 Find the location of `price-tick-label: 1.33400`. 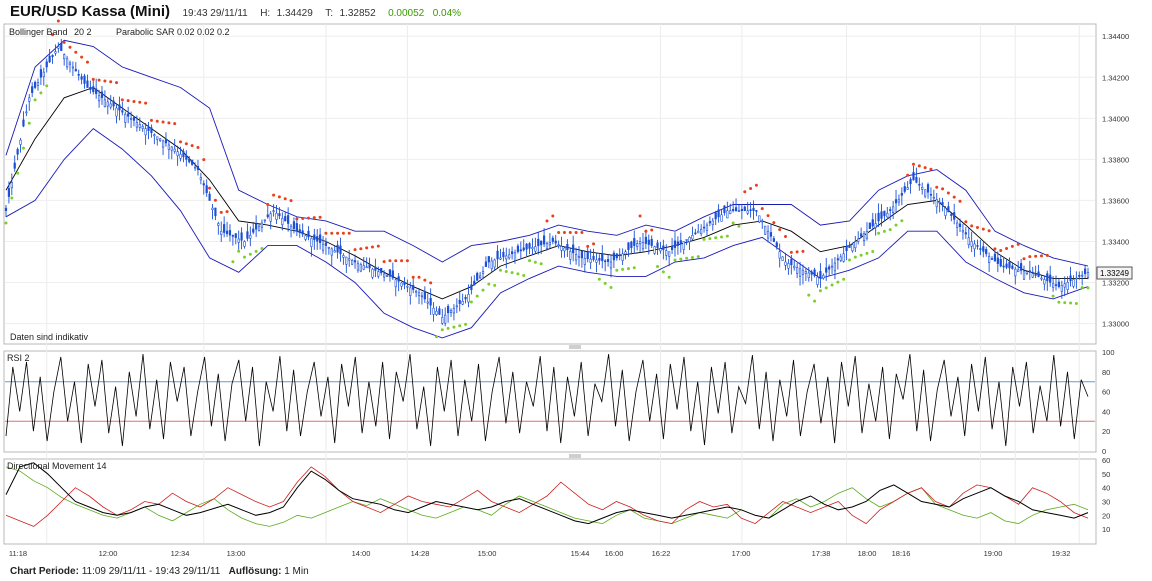

price-tick-label: 1.33400 is located at coordinates (1115, 241).